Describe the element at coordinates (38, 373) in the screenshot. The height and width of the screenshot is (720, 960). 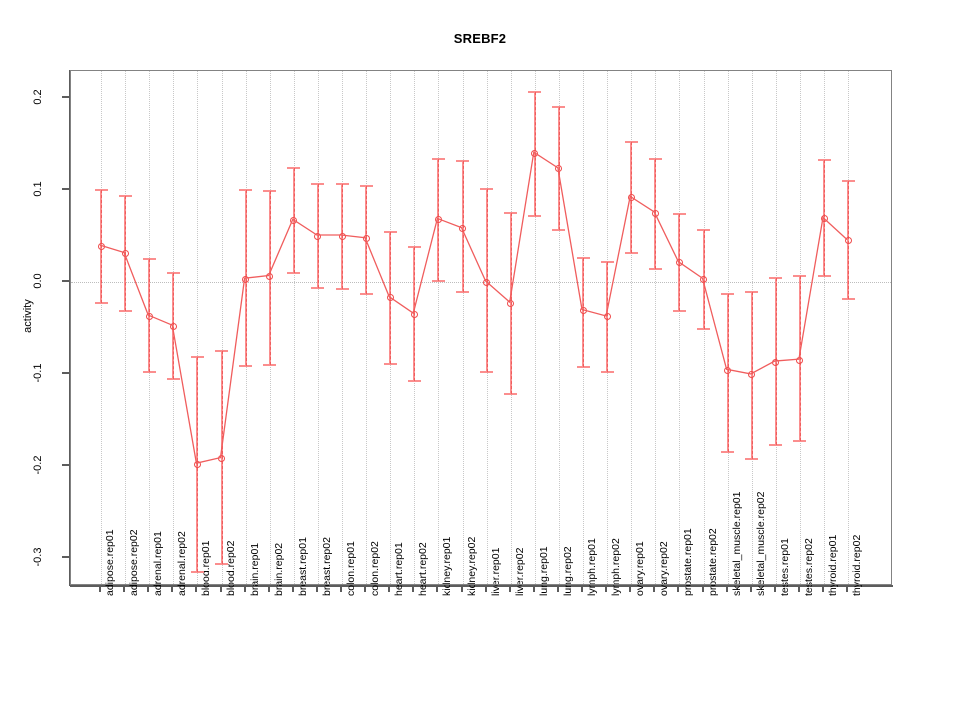
I see `y-tick-label: -0.1` at that location.